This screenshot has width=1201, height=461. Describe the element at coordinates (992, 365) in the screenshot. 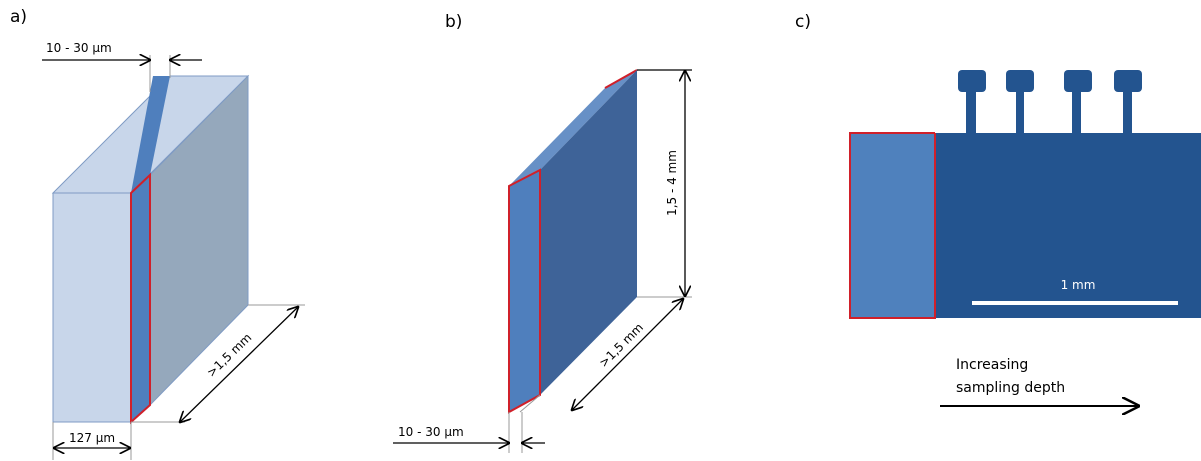

I see `caption: Increasing` at that location.